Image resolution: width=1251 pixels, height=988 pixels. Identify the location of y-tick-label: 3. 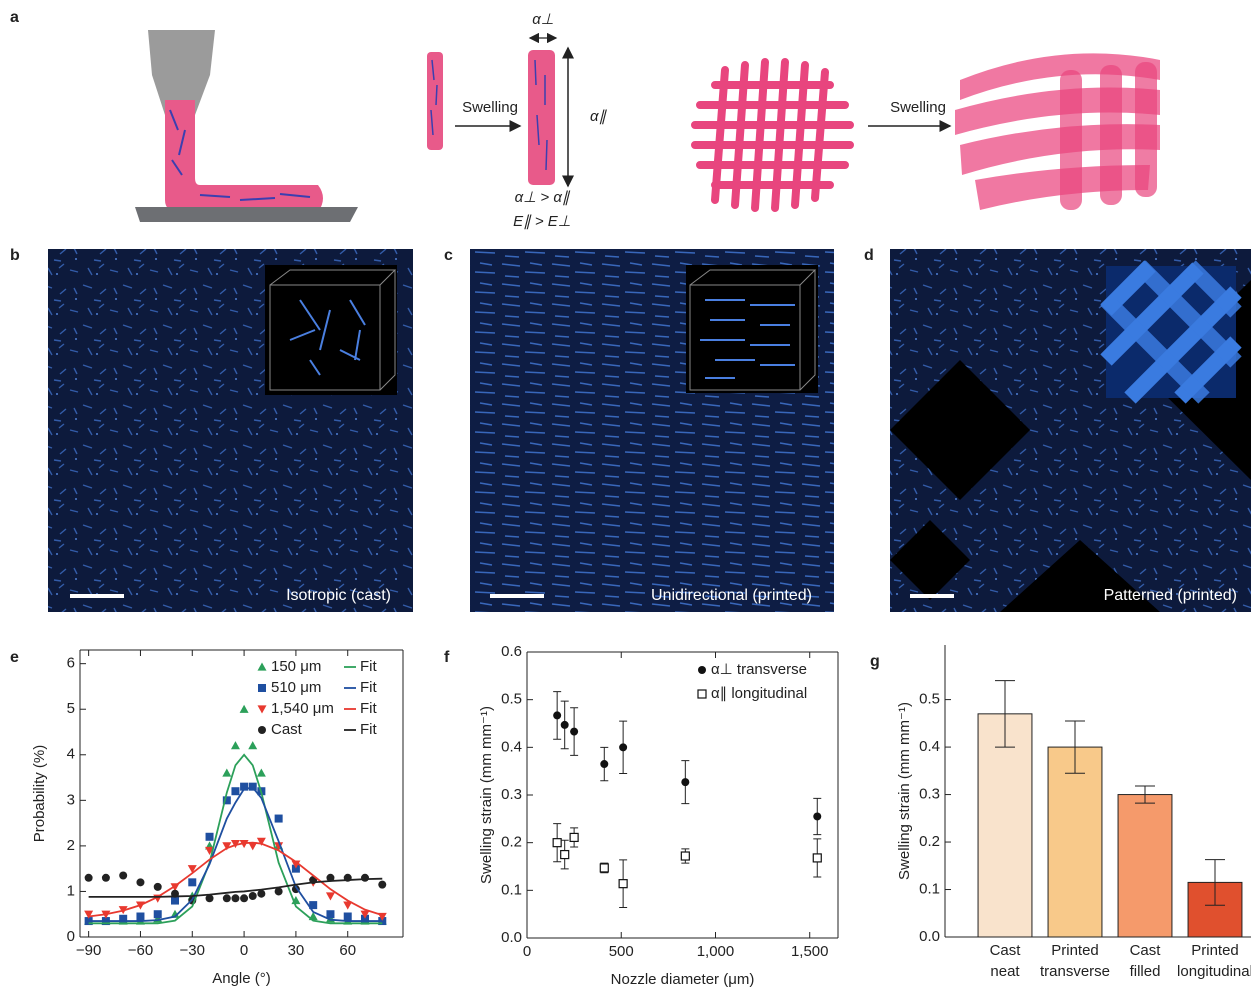
(71, 799).